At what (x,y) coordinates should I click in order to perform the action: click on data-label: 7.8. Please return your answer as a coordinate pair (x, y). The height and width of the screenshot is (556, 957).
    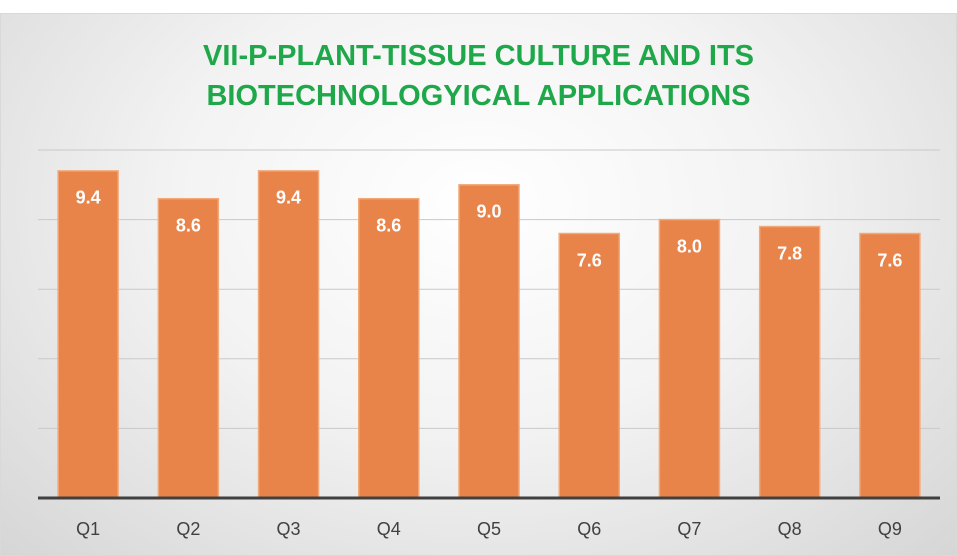
    Looking at the image, I should click on (789, 253).